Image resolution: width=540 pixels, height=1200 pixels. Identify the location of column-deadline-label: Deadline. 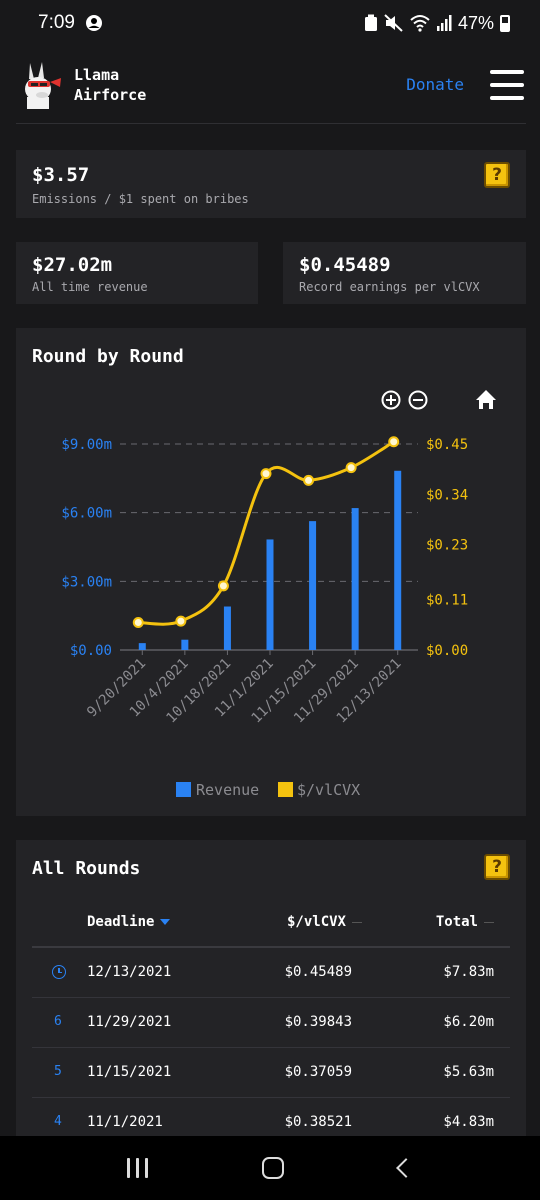
(121, 922).